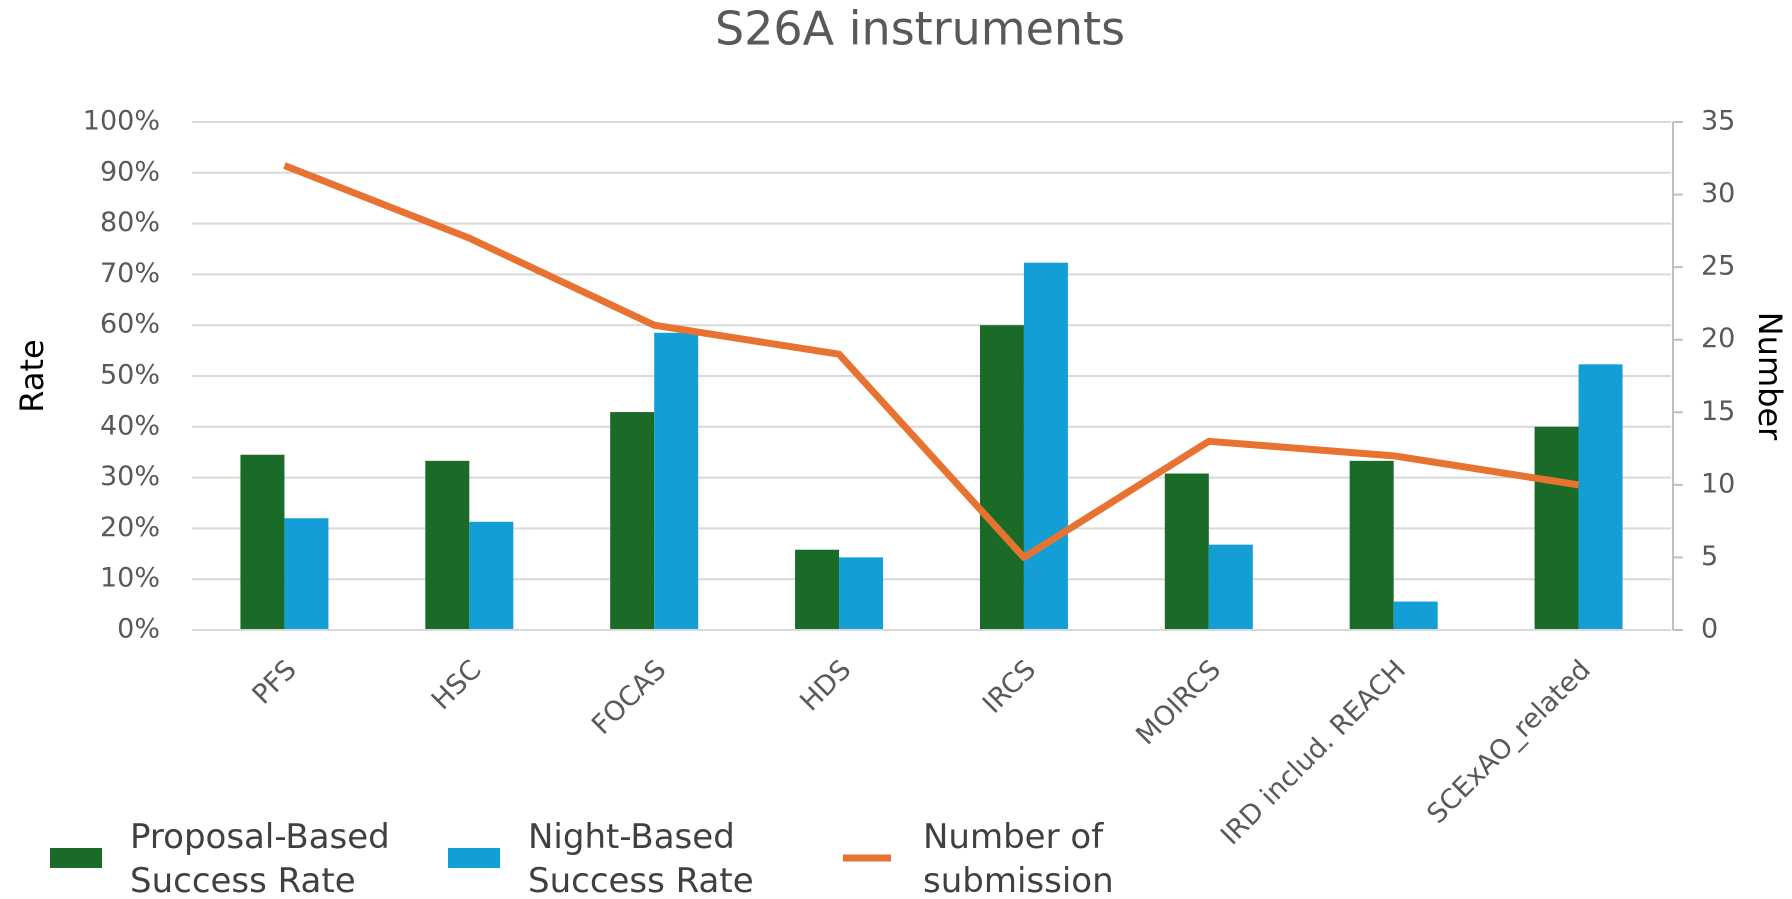  What do you see at coordinates (1313, 752) in the screenshot?
I see `x-tick-label: IRD includ. REACH` at bounding box center [1313, 752].